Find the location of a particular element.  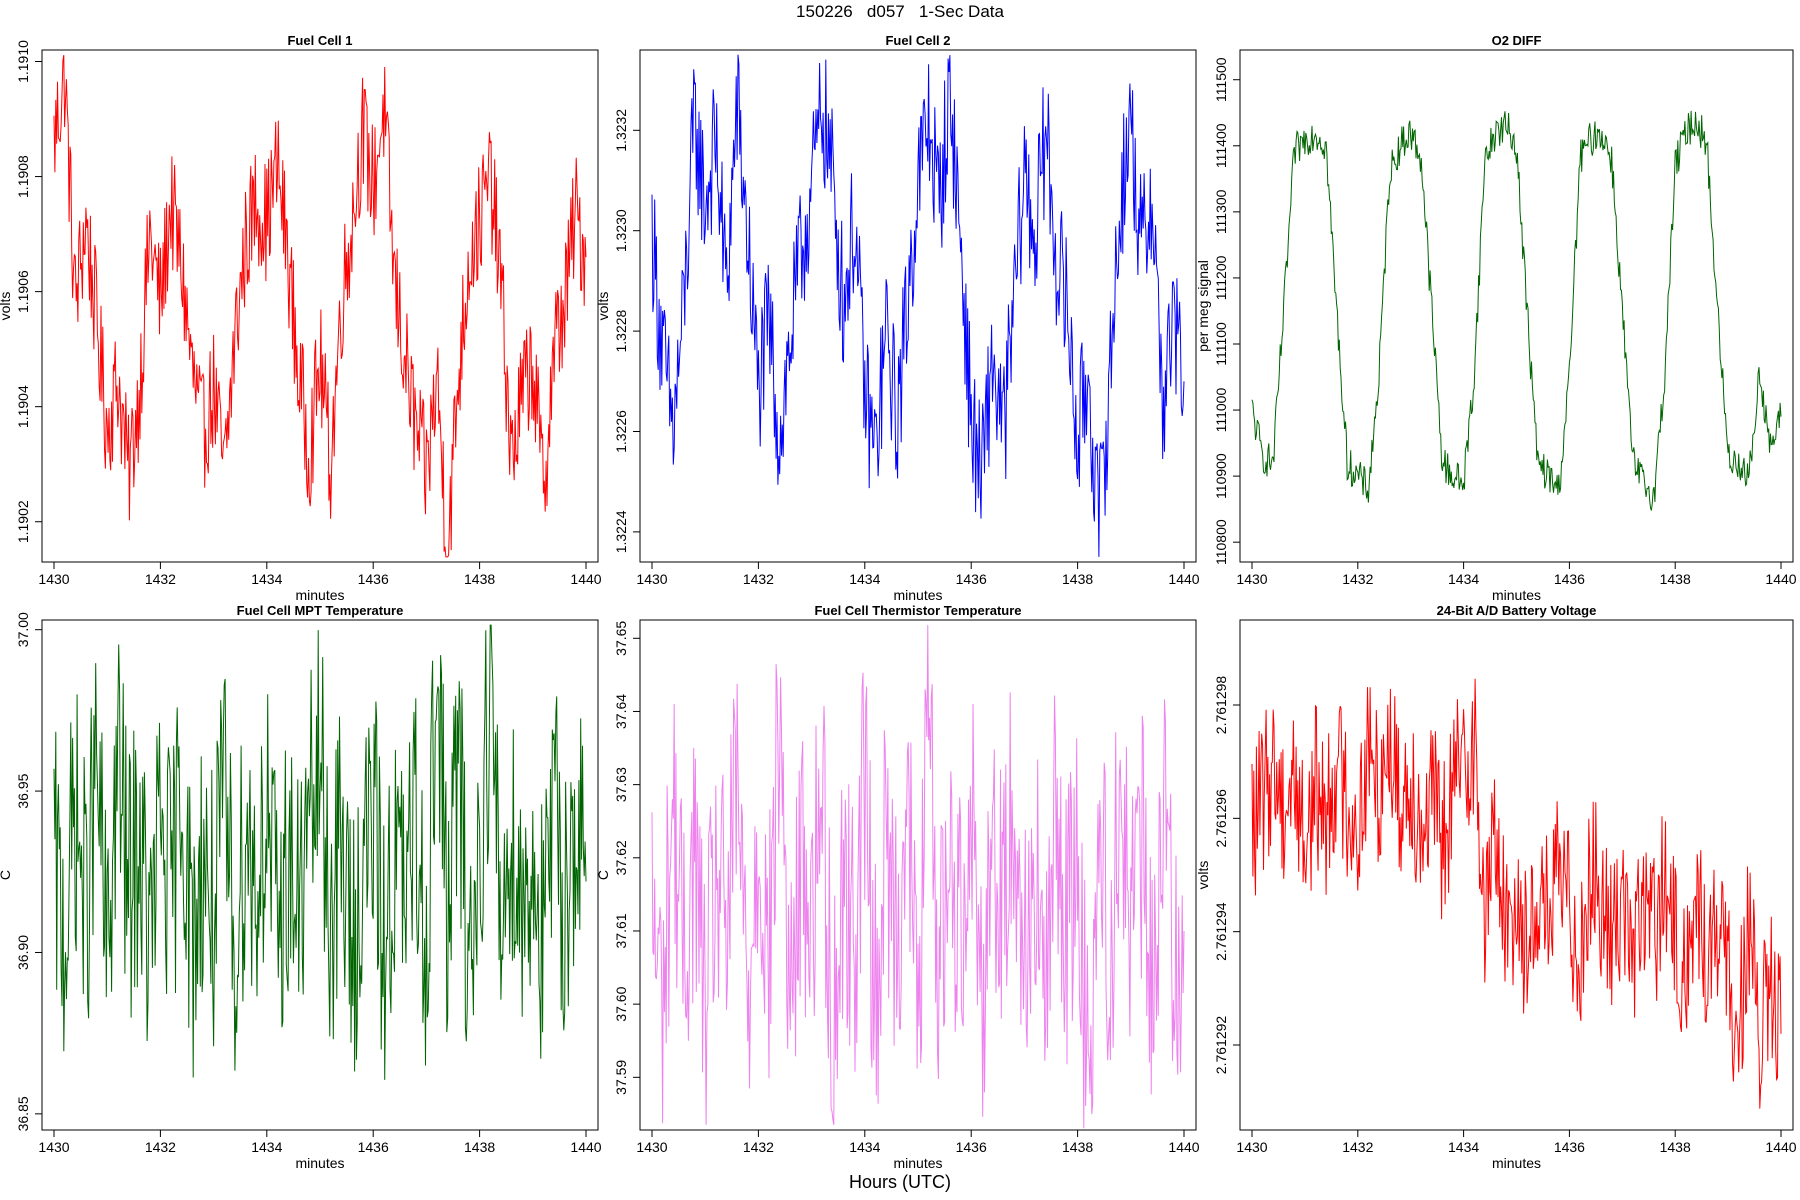

y-tick-label: 36.85 is located at coordinates (23, 1113).